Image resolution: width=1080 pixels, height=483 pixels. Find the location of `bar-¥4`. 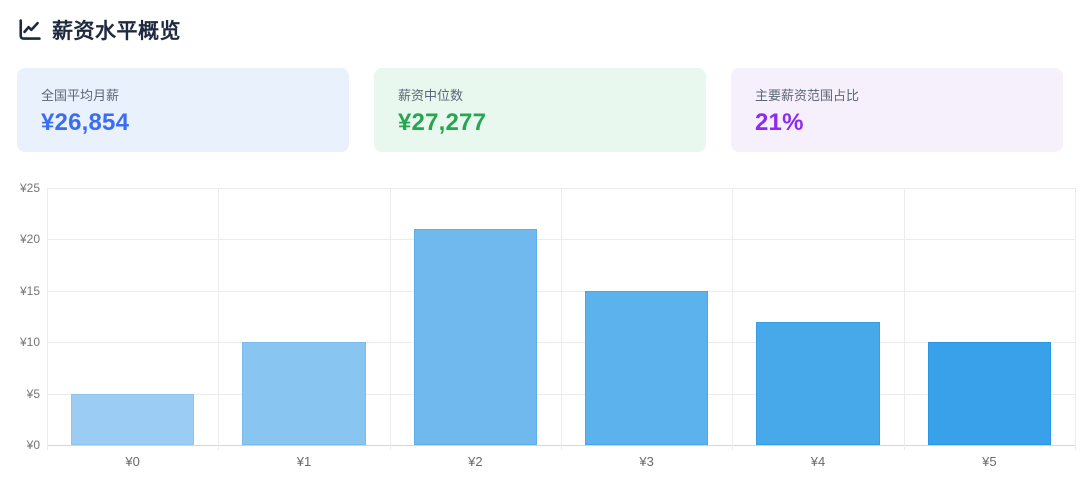

bar-¥4 is located at coordinates (818, 383).